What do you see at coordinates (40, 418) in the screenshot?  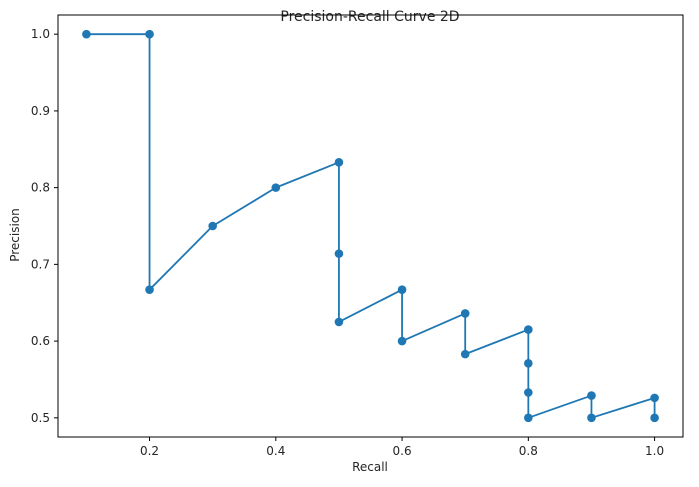 I see `y-tick-label: 0.5` at bounding box center [40, 418].